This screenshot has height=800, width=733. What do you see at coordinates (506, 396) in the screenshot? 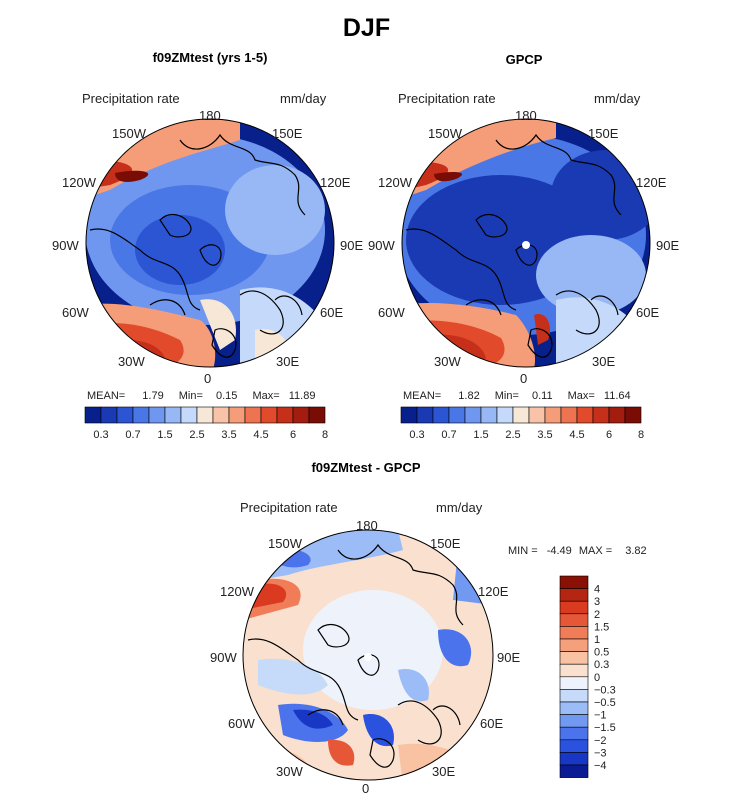
I see `panel-b-min-label: Min=` at bounding box center [506, 396].